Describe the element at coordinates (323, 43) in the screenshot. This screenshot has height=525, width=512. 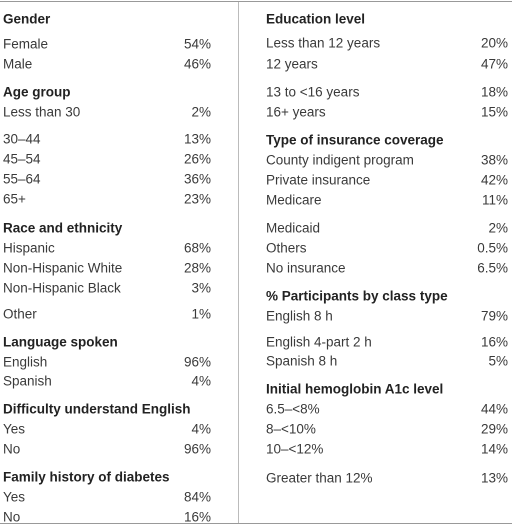
I see `row-label: Less than 12 years` at that location.